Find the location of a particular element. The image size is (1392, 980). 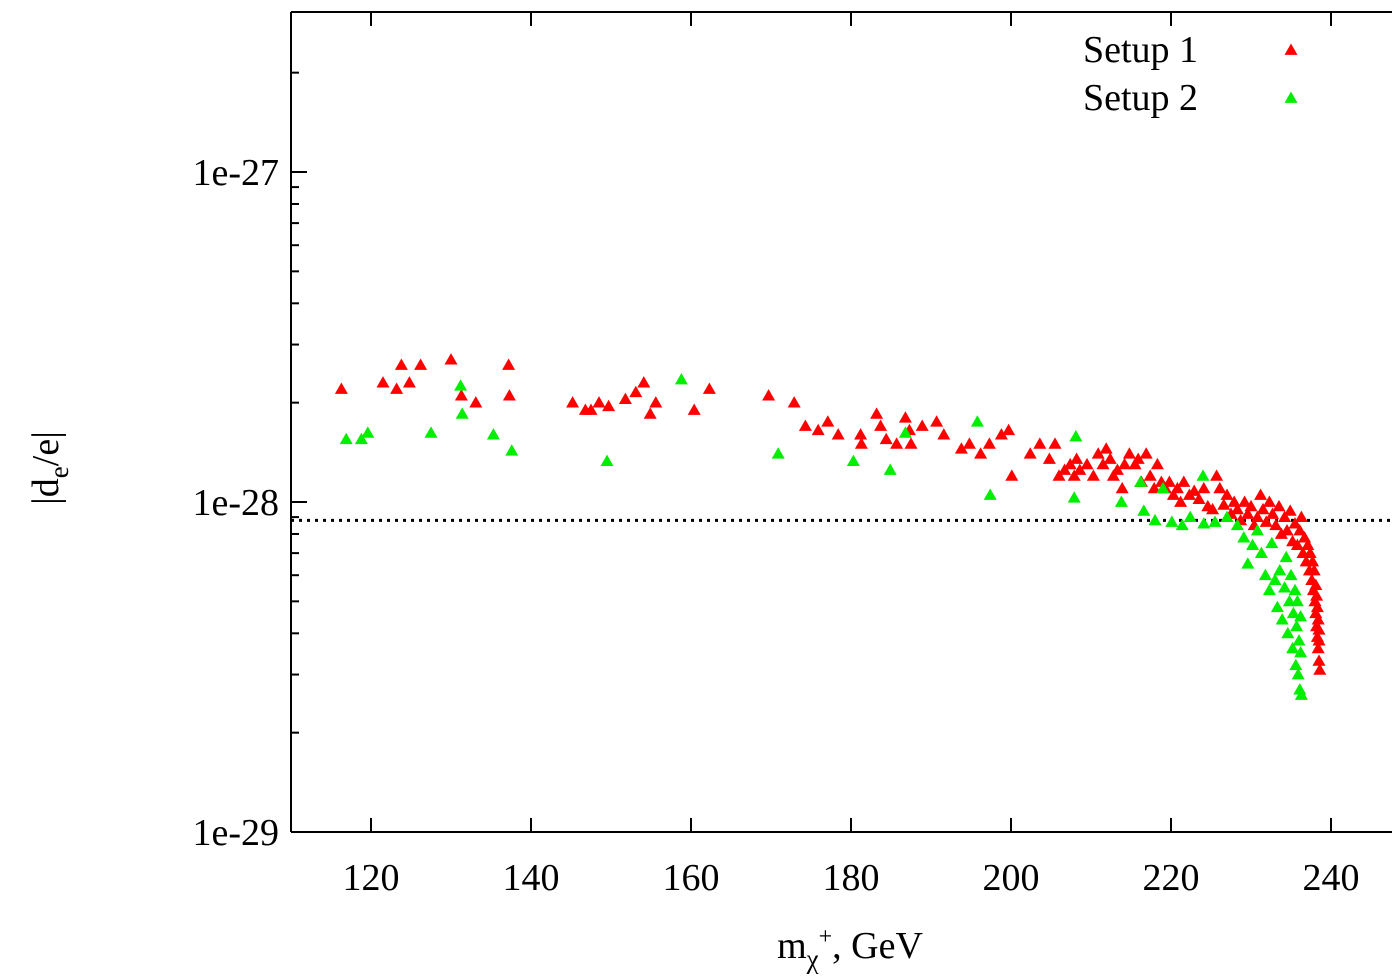

x-tick-label: 160 is located at coordinates (691, 878).